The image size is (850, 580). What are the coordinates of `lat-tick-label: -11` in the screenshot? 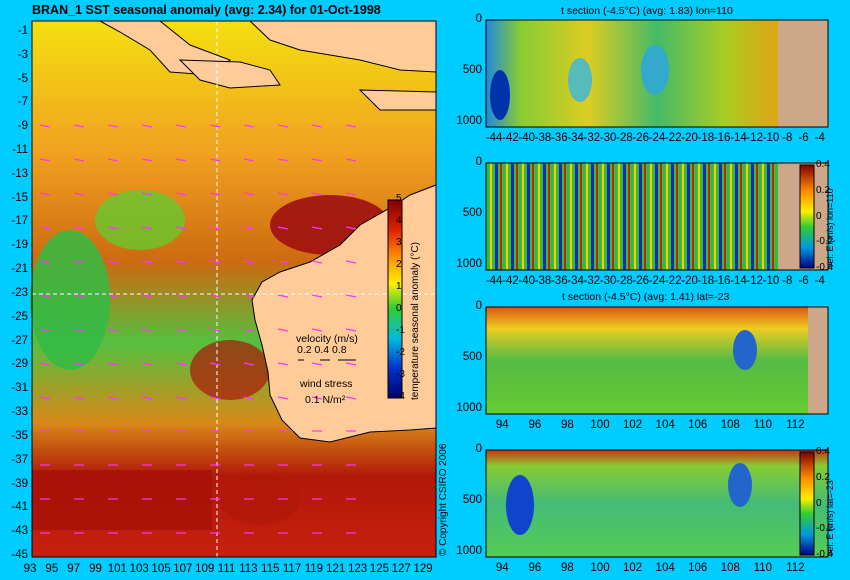 It's located at (20, 150).